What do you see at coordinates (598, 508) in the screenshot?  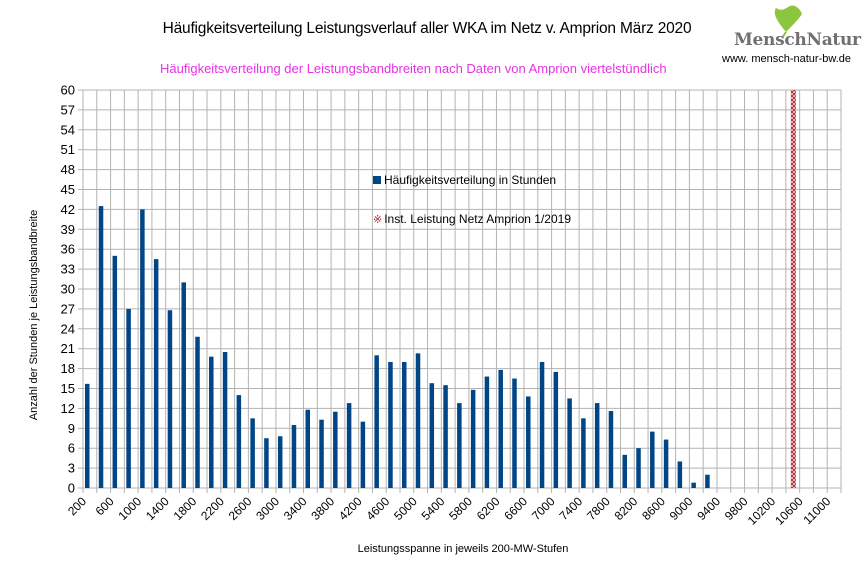 I see `x-tick-label: 7800` at bounding box center [598, 508].